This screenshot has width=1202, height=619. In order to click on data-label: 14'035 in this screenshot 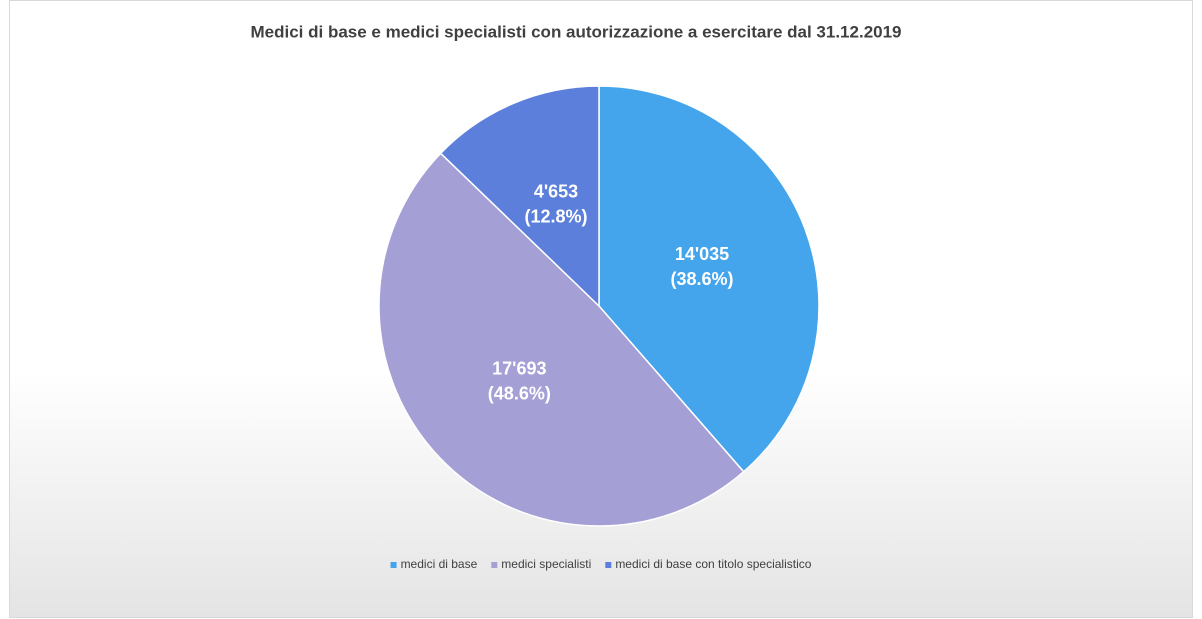, I will do `click(702, 254)`.